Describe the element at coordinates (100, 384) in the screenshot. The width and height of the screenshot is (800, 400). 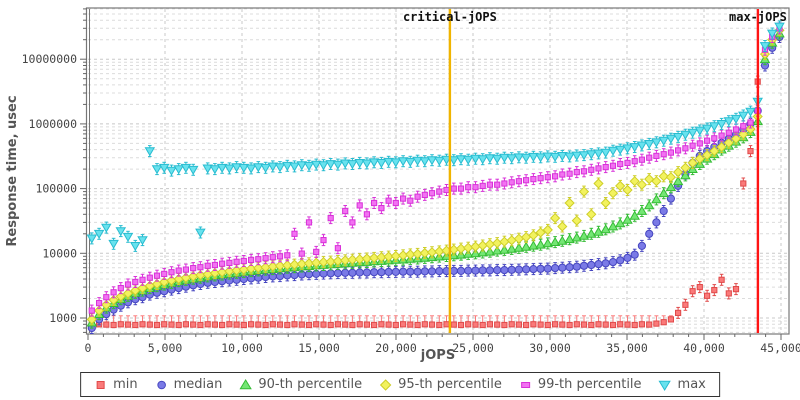
I see `square-icon` at that location.